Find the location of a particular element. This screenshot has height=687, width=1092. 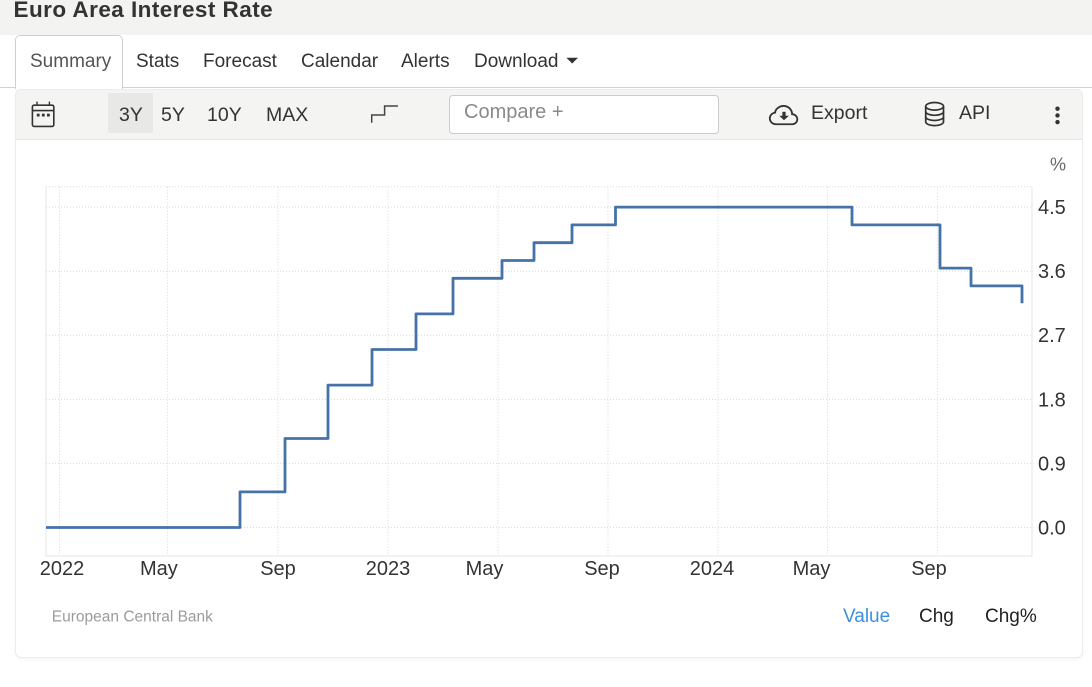

svg-text: 1.8 is located at coordinates (1052, 400).